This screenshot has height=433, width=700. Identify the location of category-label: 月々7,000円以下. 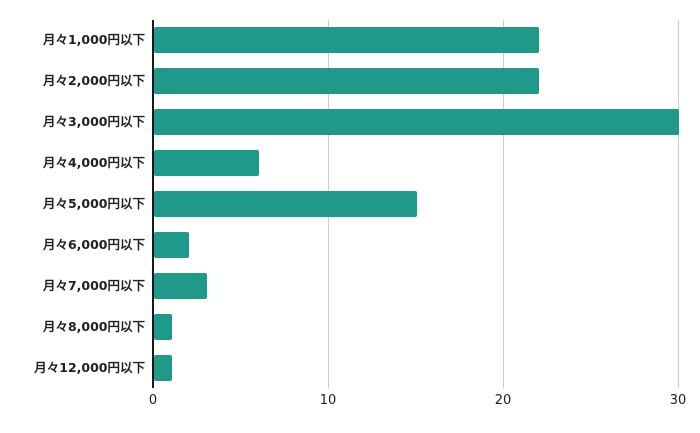
(93, 285).